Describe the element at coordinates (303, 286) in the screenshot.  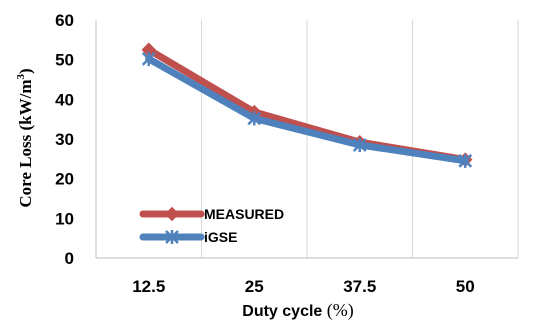
I see `x-tick-labels: 12.5 25 37.5 50` at that location.